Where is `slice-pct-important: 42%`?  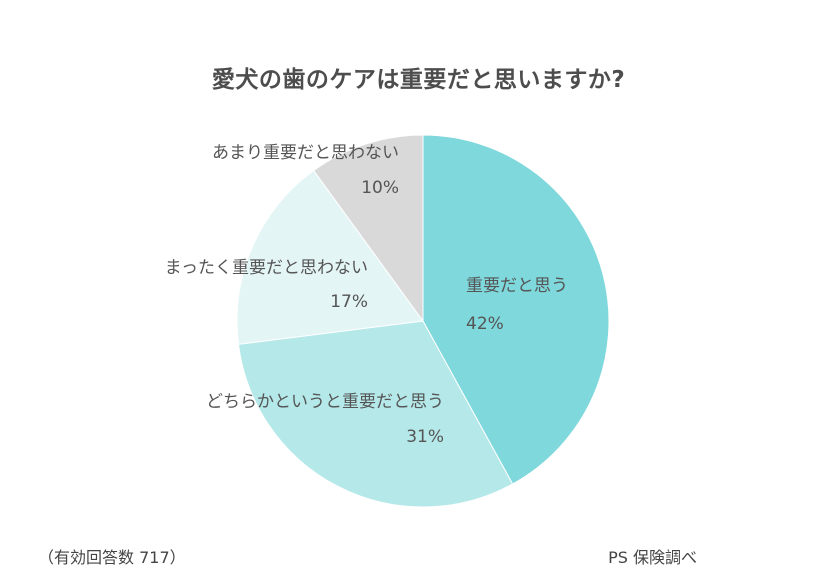
slice-pct-important: 42% is located at coordinates (485, 324).